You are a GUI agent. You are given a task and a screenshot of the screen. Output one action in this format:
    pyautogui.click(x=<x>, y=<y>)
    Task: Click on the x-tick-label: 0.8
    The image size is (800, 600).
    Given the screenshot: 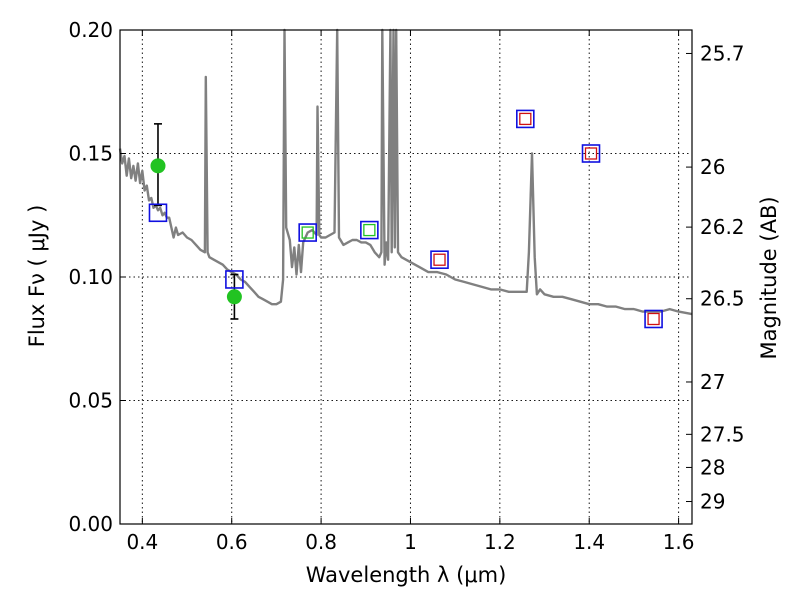 What is the action you would take?
    pyautogui.click(x=321, y=542)
    